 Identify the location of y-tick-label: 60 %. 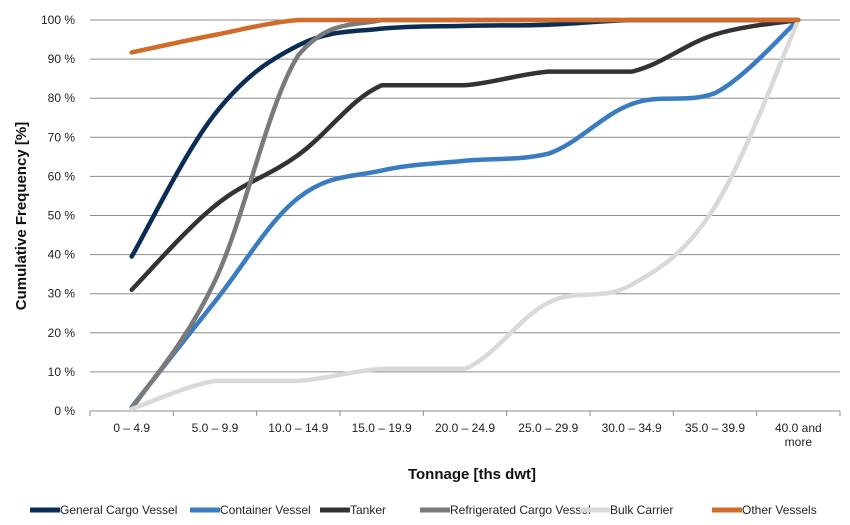
(62, 176).